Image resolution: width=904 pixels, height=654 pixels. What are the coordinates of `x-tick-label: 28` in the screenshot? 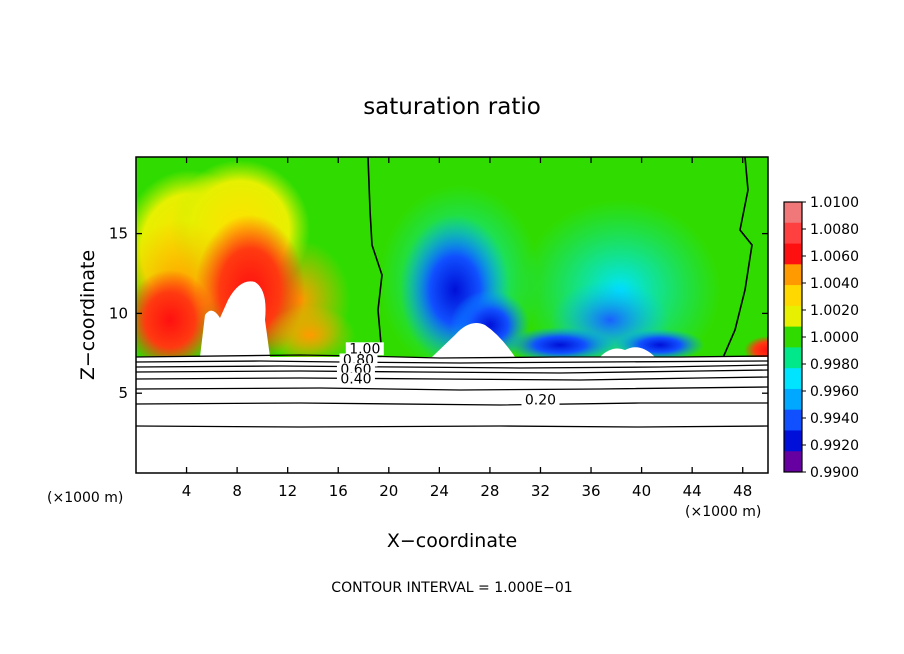 It's located at (489, 491).